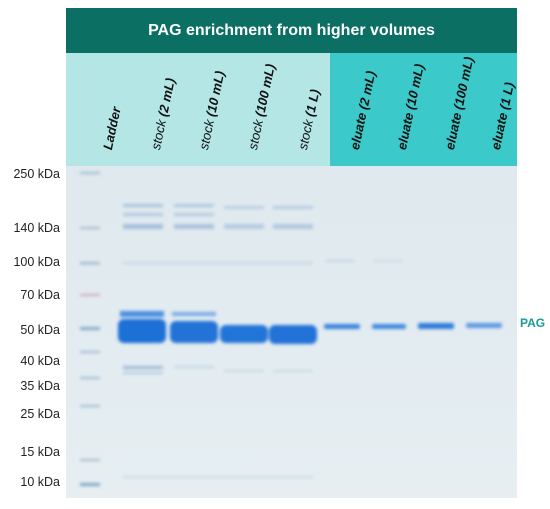 The height and width of the screenshot is (509, 550). What do you see at coordinates (194, 226) in the screenshot?
I see `stock-smear-2c` at bounding box center [194, 226].